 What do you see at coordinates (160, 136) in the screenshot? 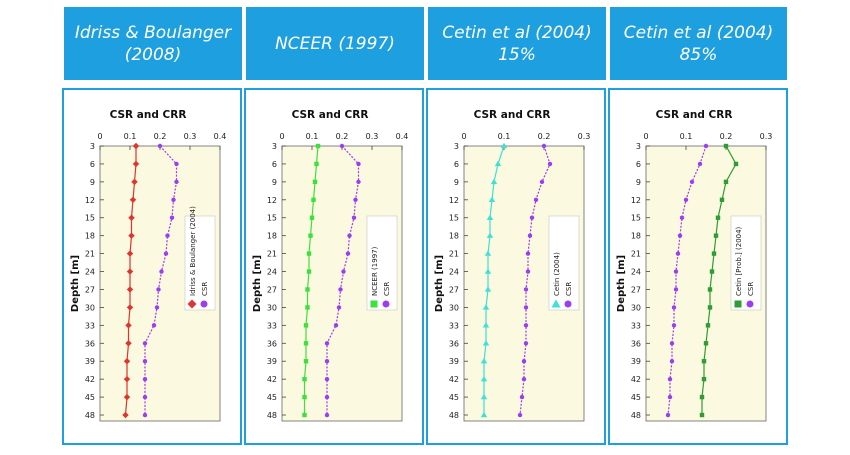
I see `x-tick-label: 0.2` at bounding box center [160, 136].